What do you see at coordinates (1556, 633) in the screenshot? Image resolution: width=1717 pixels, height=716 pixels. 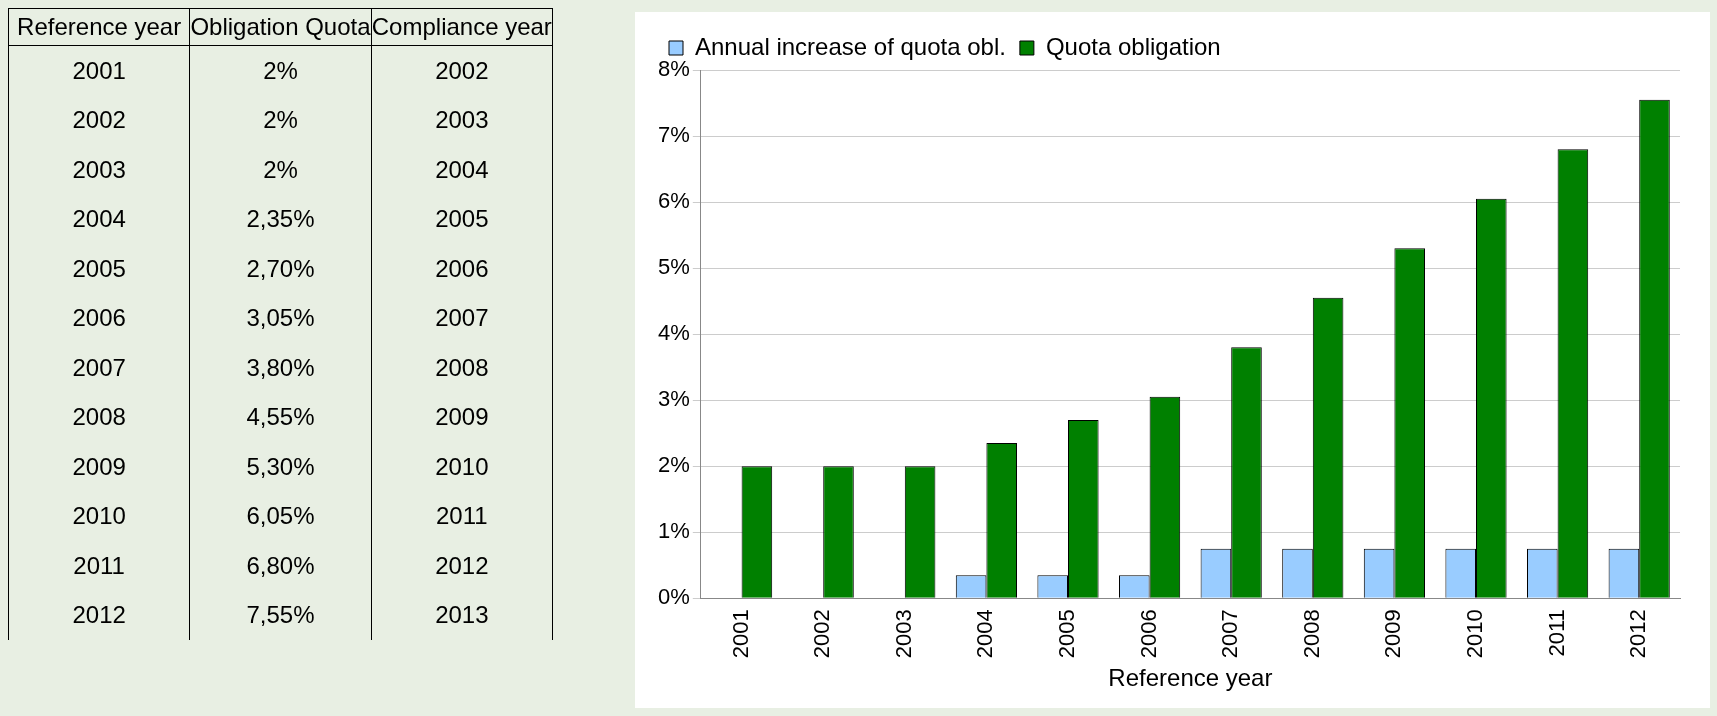 I see `x-tick-label: 2011` at bounding box center [1556, 633].